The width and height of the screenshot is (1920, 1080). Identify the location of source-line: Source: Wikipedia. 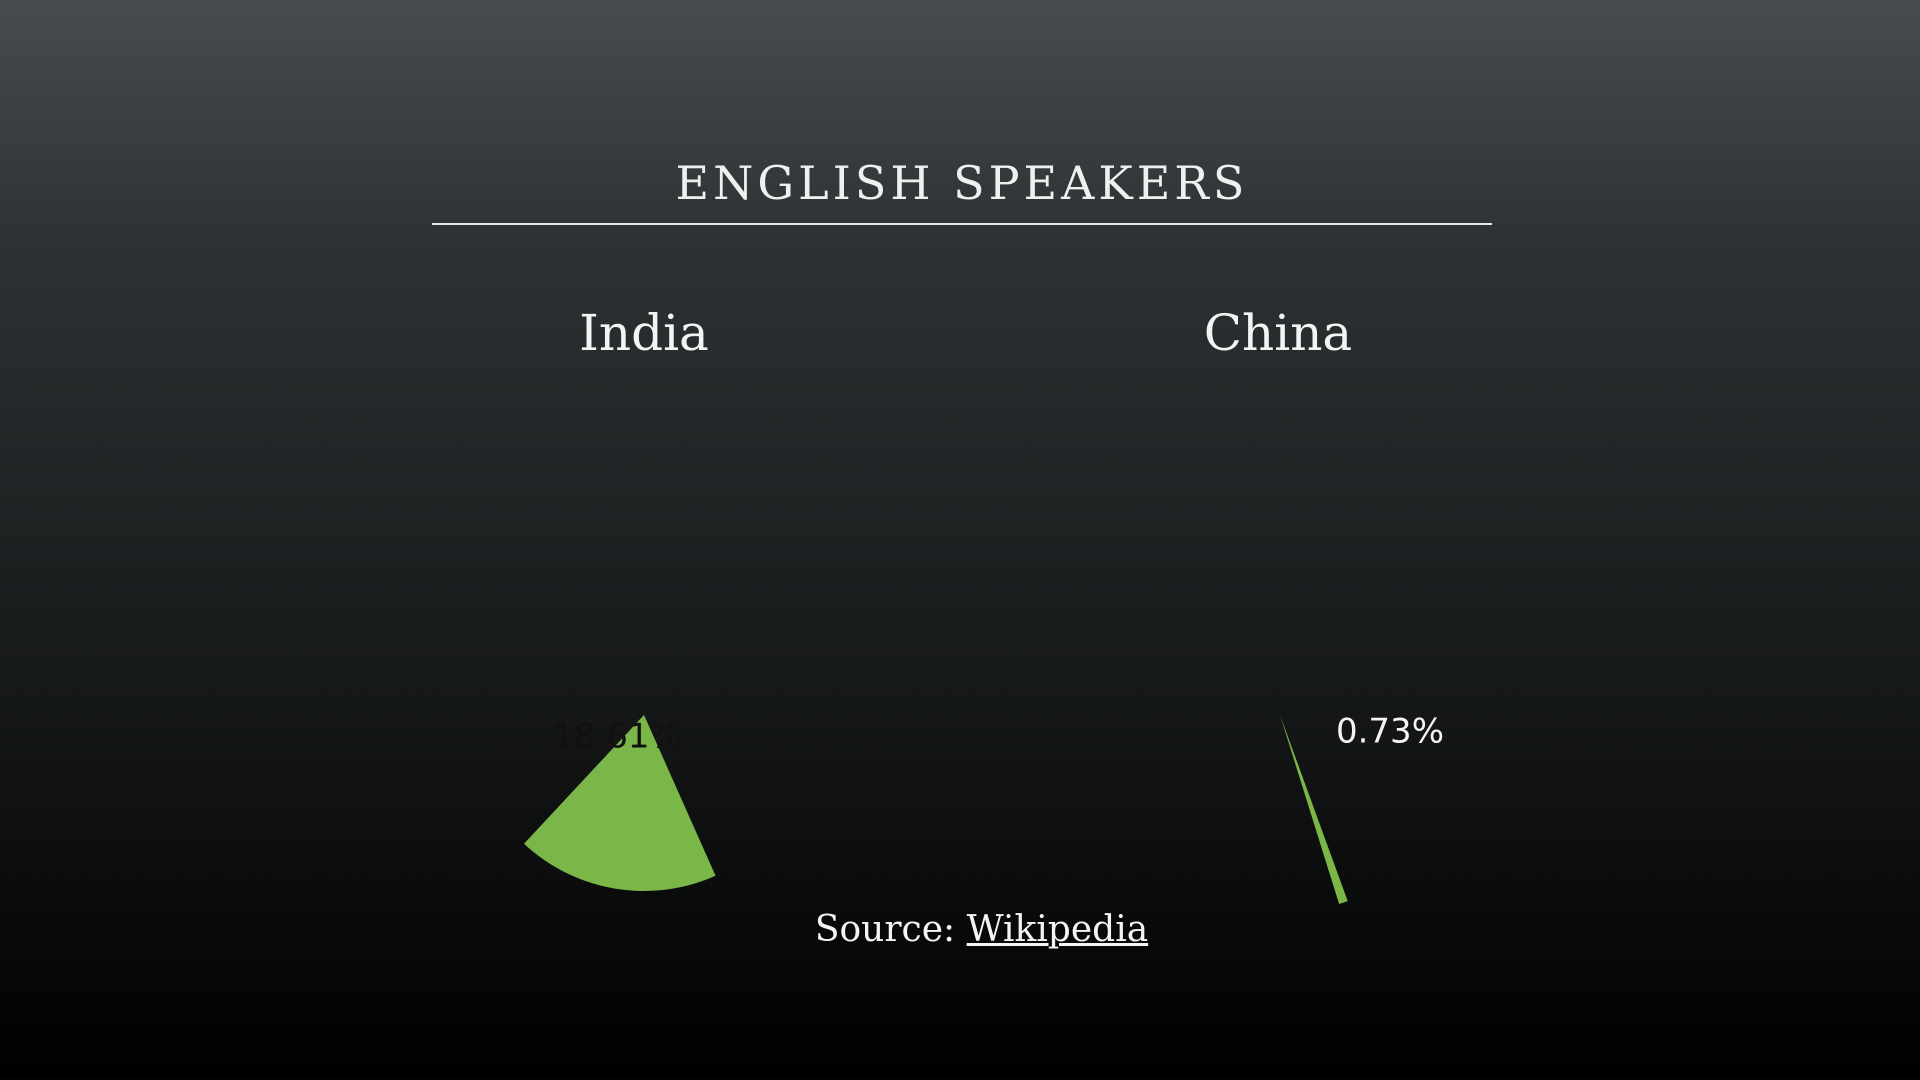
(960, 930).